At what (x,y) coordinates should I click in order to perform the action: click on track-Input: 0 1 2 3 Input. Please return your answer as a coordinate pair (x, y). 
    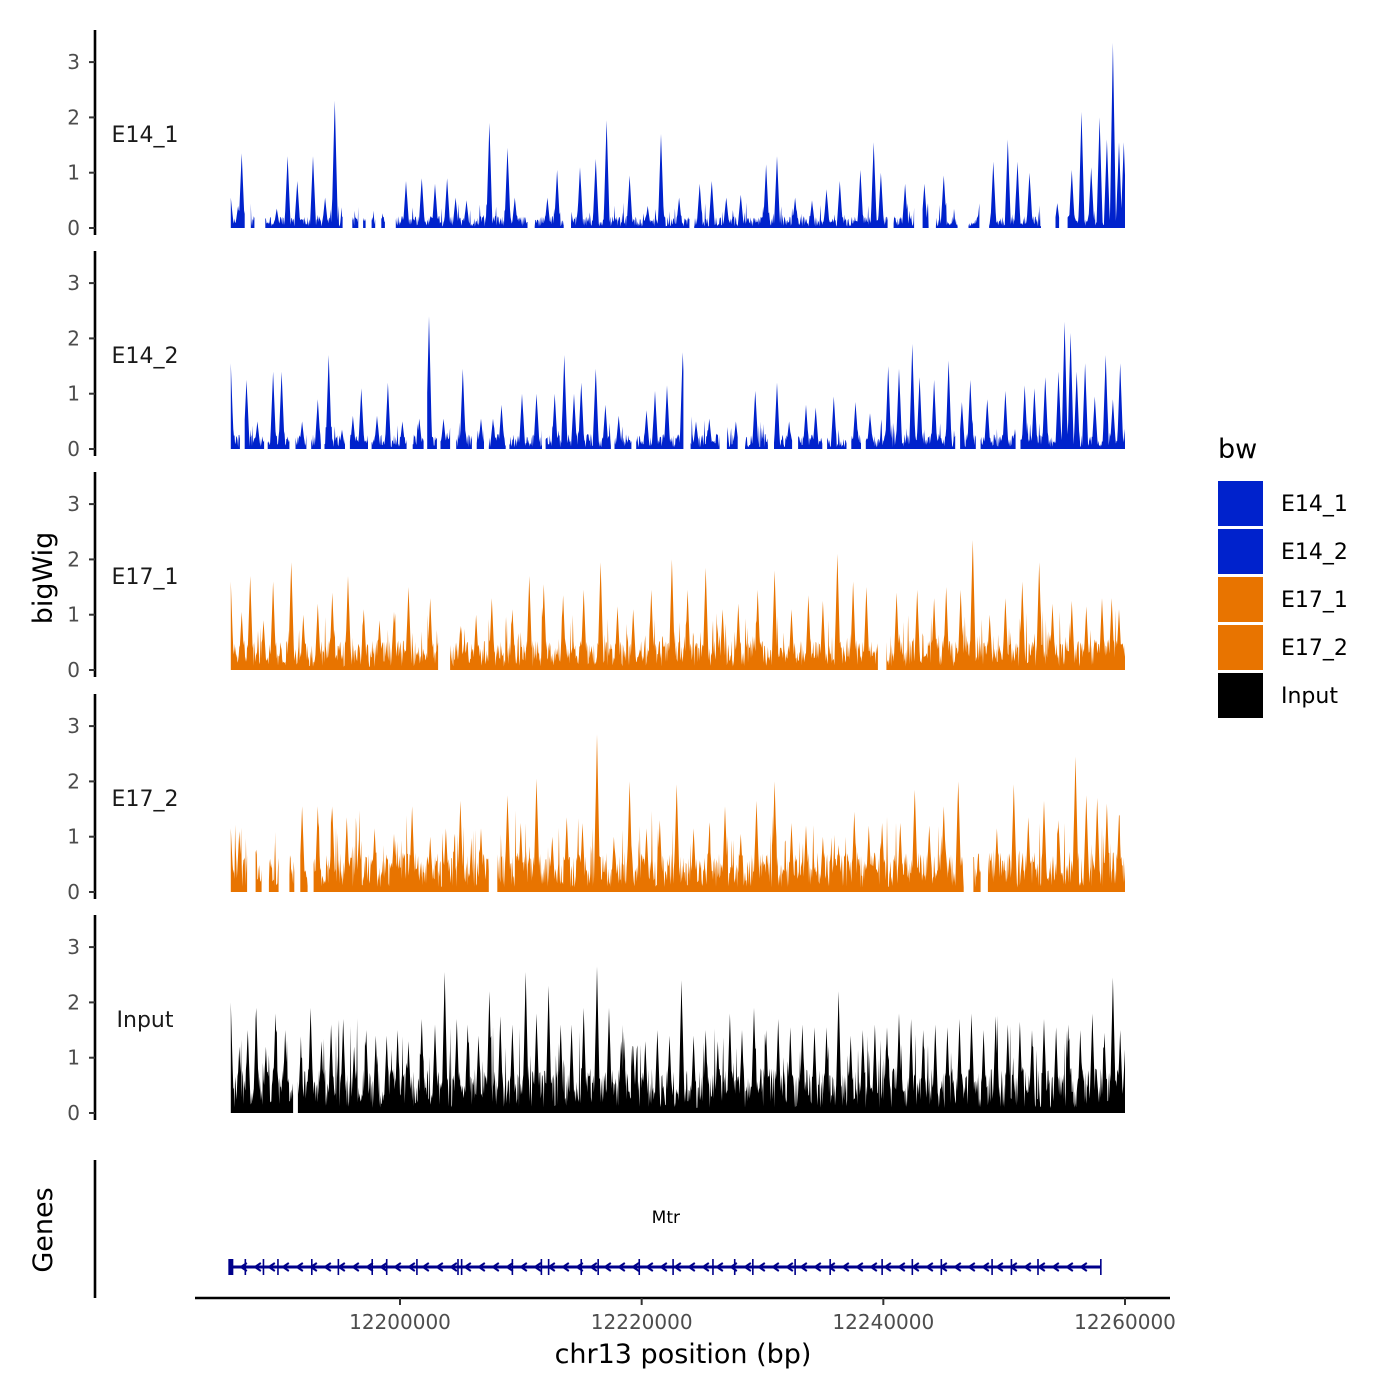
    Looking at the image, I should click on (596, 1020).